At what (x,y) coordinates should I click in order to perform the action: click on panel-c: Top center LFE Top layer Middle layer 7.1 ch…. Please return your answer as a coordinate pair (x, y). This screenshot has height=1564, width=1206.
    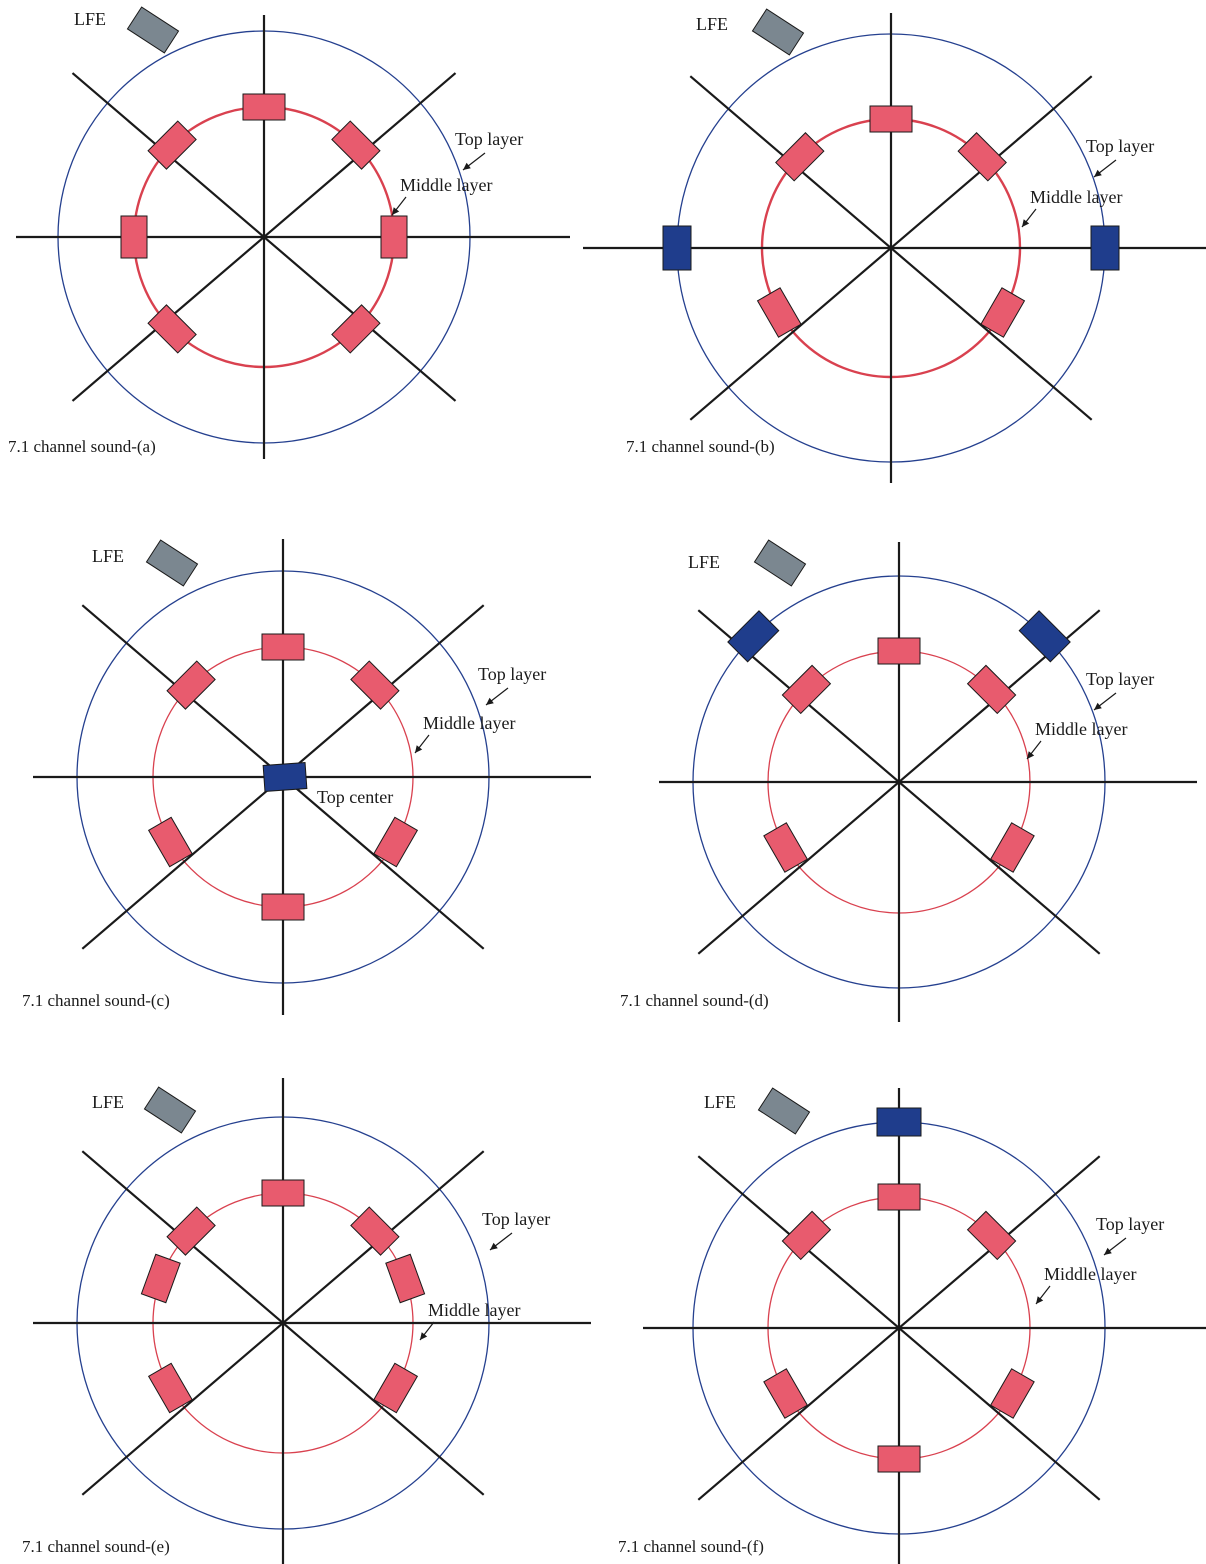
    Looking at the image, I should click on (306, 777).